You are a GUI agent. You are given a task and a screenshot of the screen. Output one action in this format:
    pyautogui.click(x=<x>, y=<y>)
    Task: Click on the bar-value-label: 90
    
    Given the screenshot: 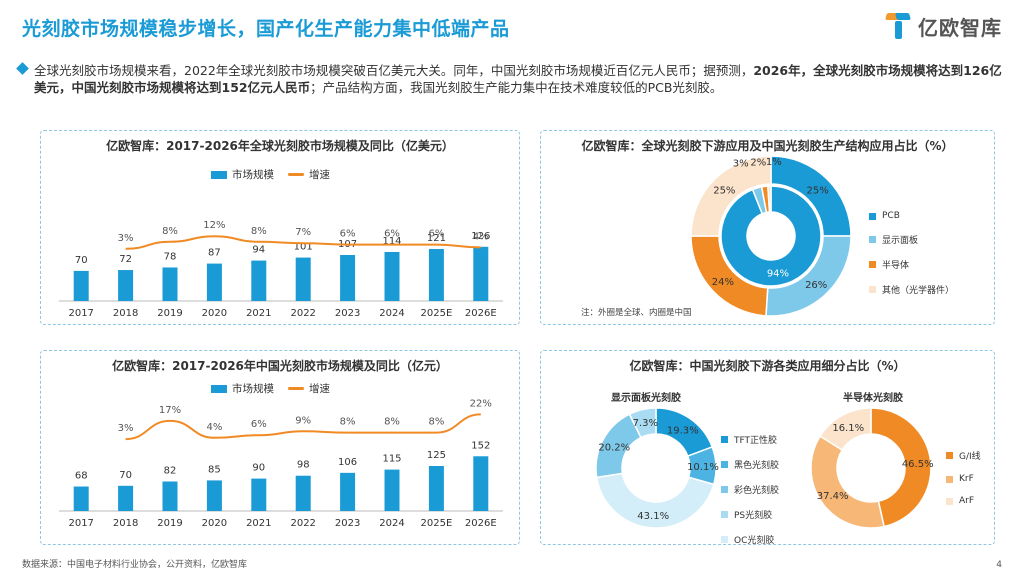 What is the action you would take?
    pyautogui.click(x=258, y=468)
    